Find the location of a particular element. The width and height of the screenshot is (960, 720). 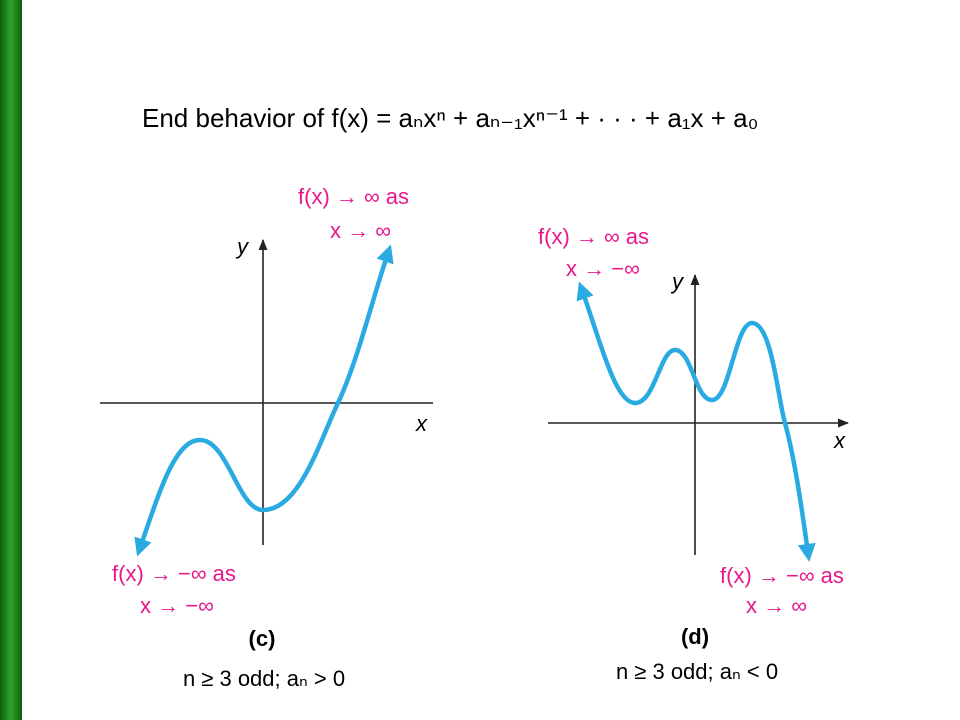

caption: n ≥ 3 odd; aₙ < 0 is located at coordinates (697, 671).